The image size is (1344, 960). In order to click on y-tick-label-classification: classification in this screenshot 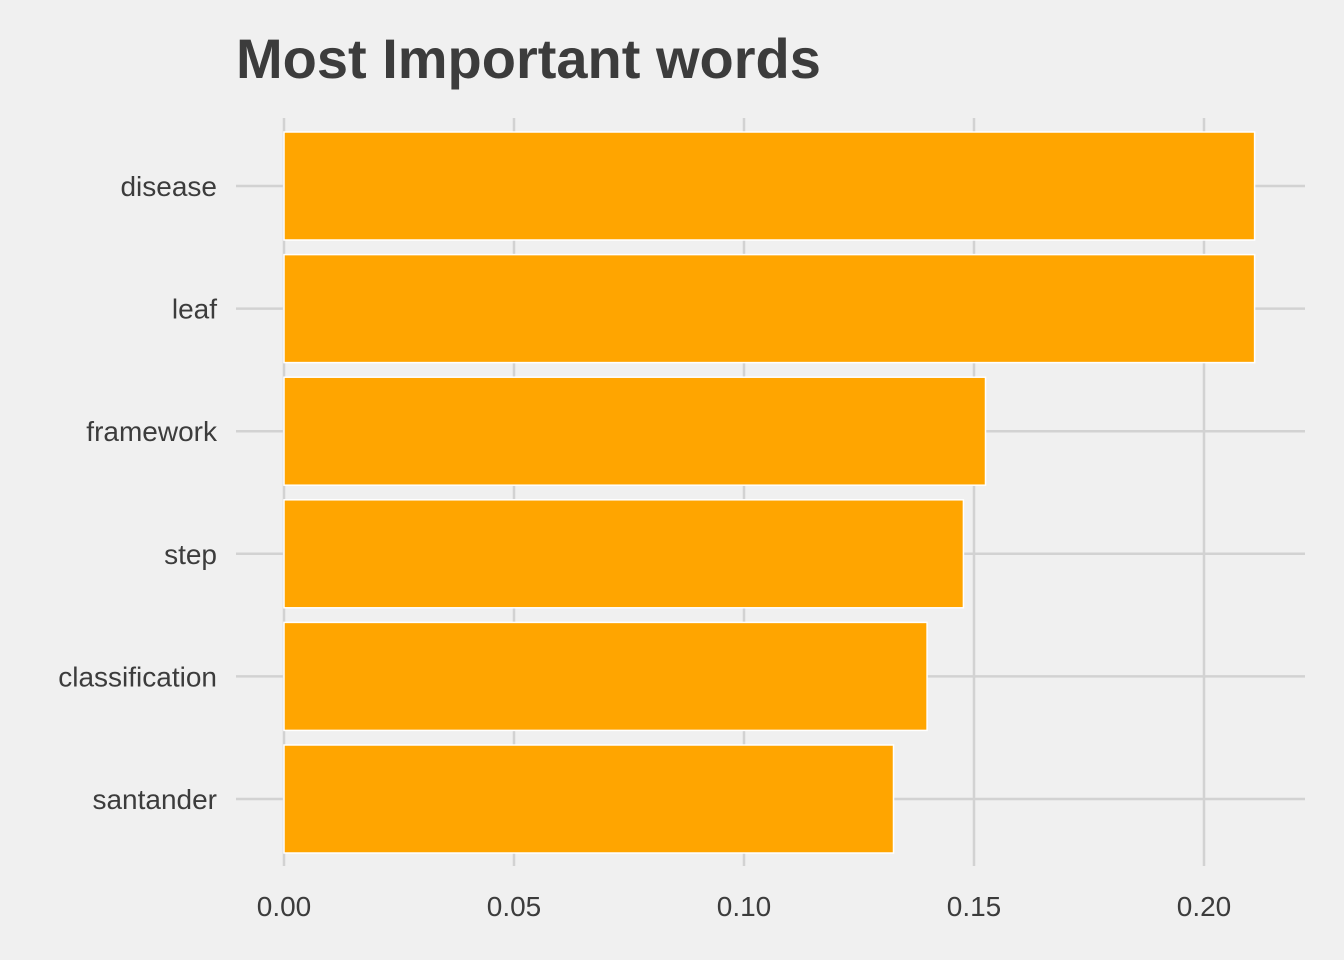, I will do `click(137, 676)`.